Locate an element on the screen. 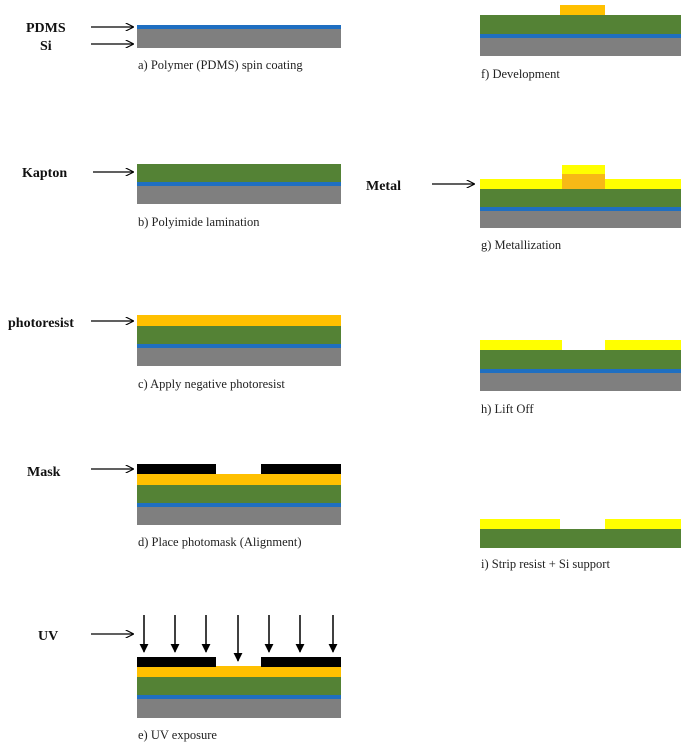 The height and width of the screenshot is (745, 681). photoresist-label: photoresist is located at coordinates (41, 323).